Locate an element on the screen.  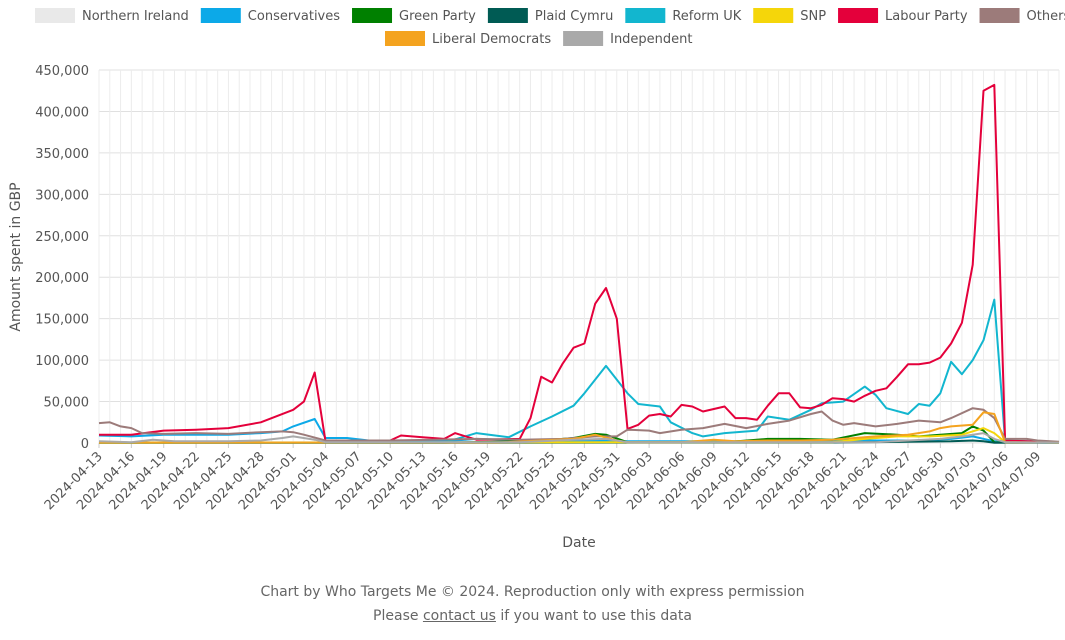
series-line-independent is located at coordinates (579, 438).